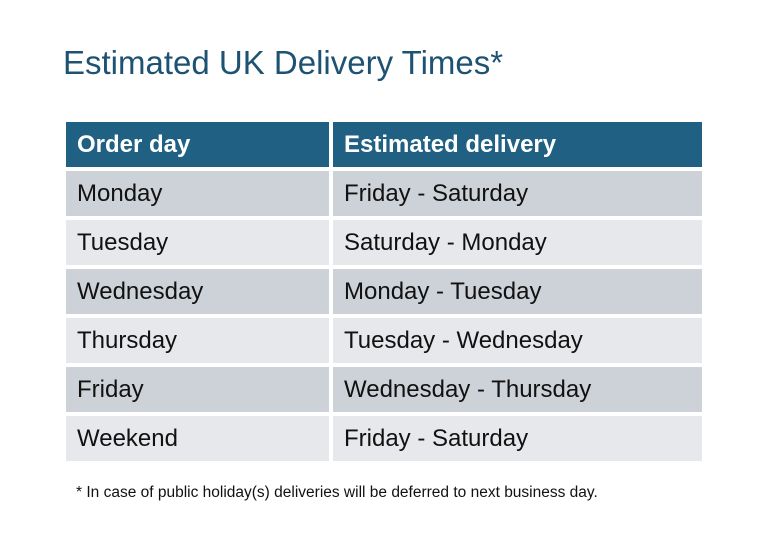 The width and height of the screenshot is (769, 555). I want to click on delivery-cell: Monday - Tuesday, so click(517, 291).